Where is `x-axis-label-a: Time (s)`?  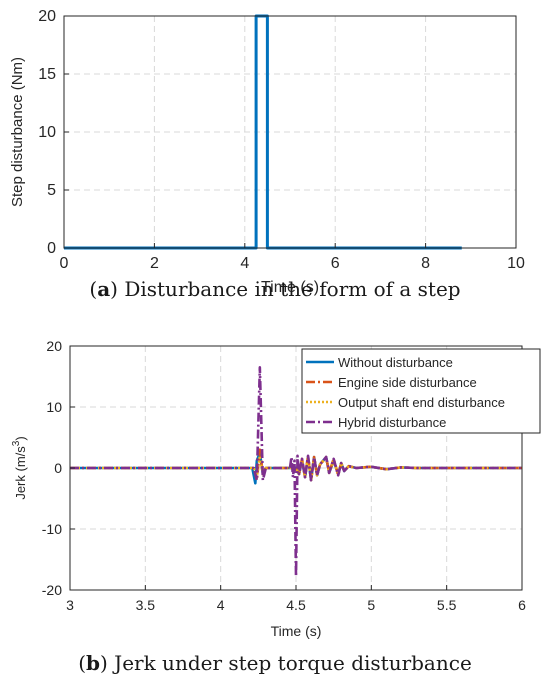 x-axis-label-a: Time (s) is located at coordinates (290, 287).